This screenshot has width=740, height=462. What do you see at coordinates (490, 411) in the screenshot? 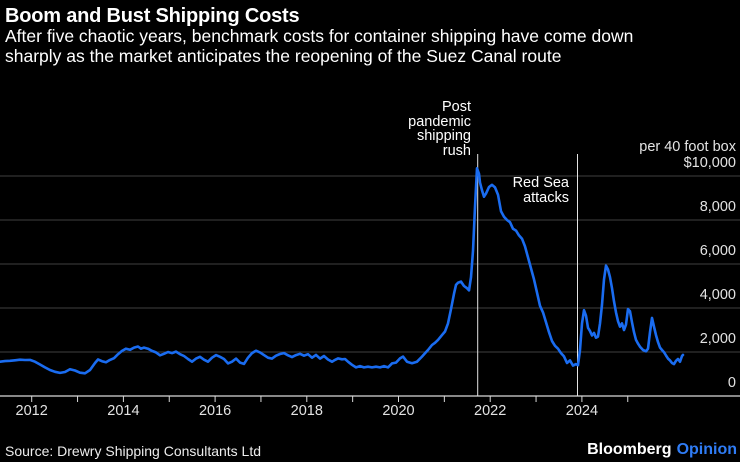
I see `x-tick-label-2022: 2022` at bounding box center [490, 411].